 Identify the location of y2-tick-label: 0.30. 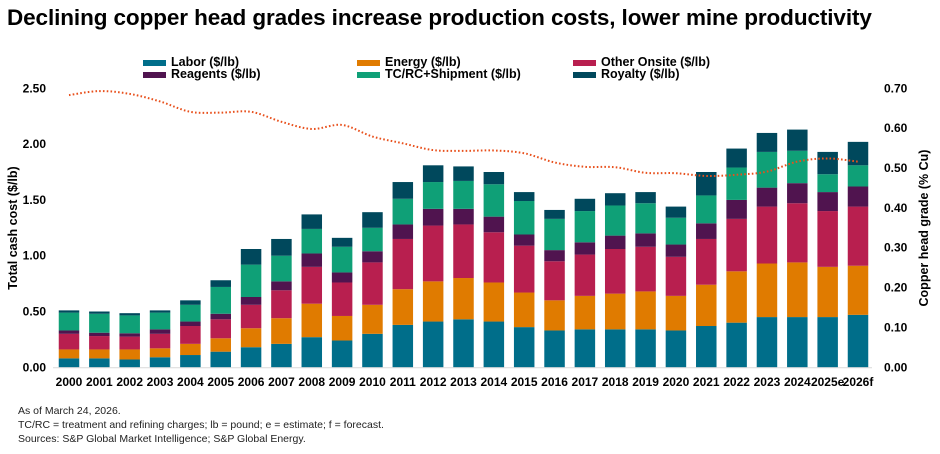
(896, 248).